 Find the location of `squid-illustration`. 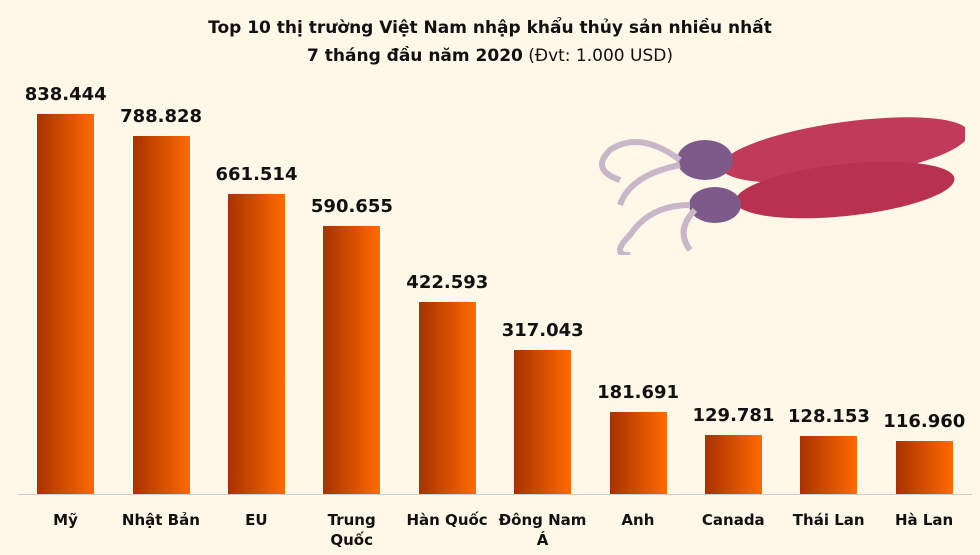

squid-illustration is located at coordinates (782, 186).